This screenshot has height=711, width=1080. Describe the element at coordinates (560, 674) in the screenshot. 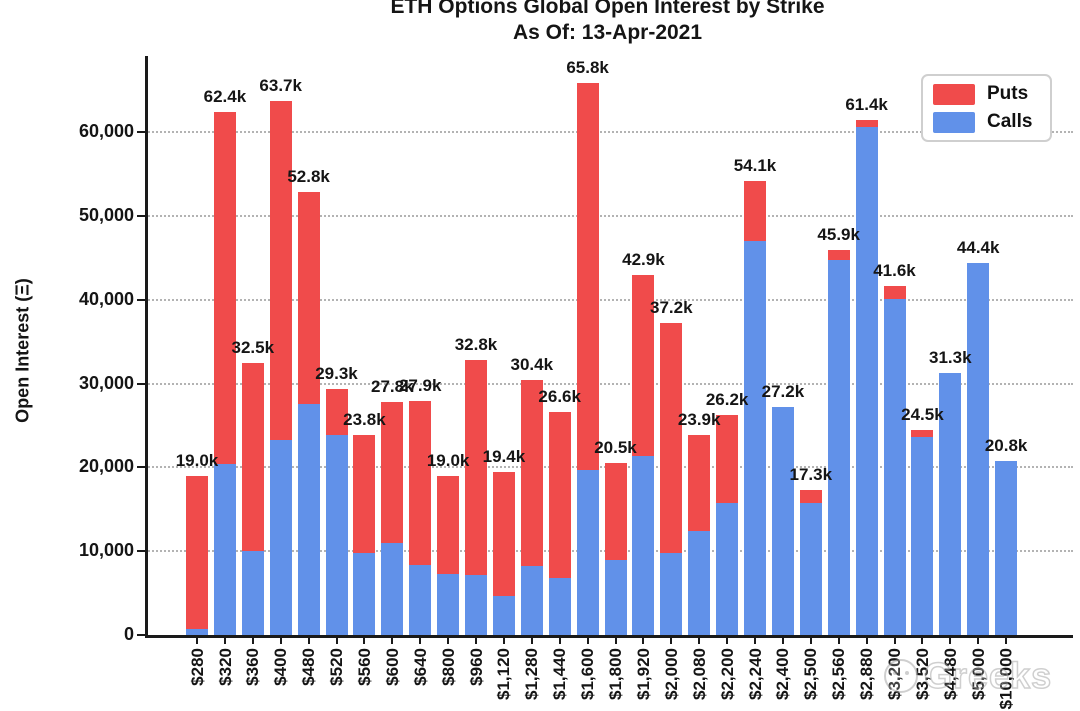

I see `x-tick-label: $1,440` at that location.